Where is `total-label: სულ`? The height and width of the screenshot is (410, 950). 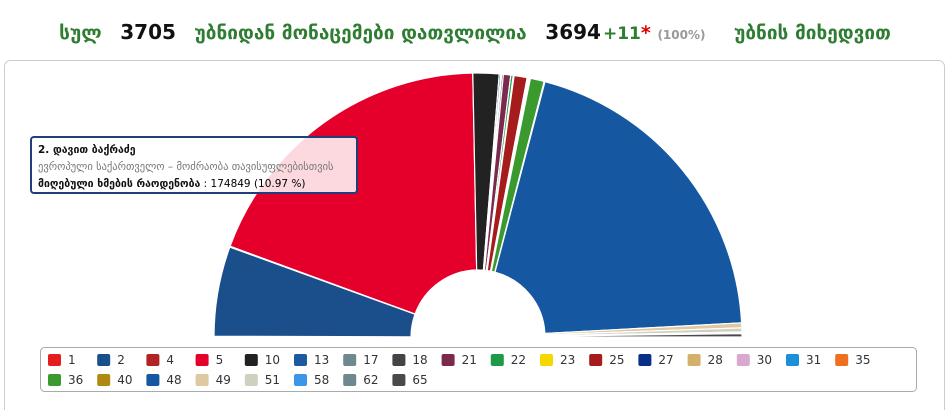
total-label: სულ is located at coordinates (80, 33).